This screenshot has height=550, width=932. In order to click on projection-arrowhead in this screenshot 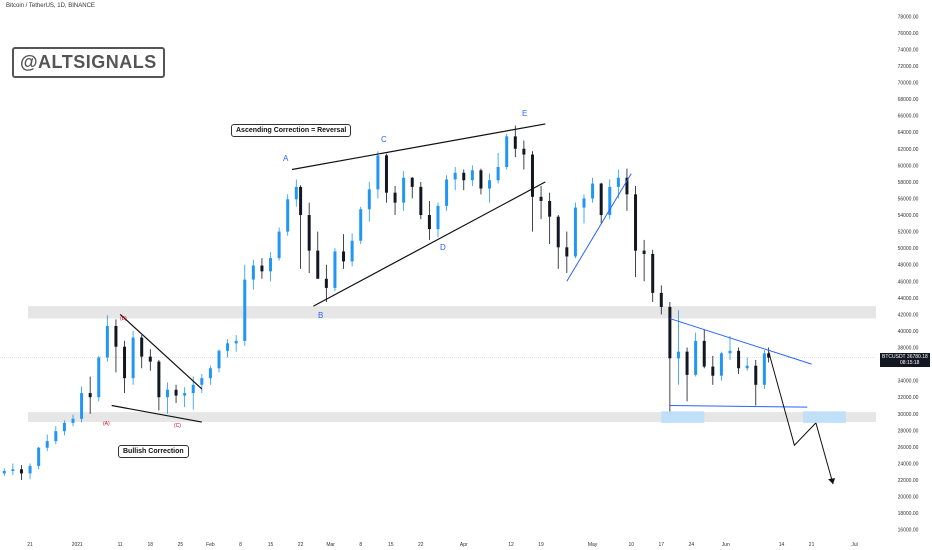, I will do `click(832, 481)`.